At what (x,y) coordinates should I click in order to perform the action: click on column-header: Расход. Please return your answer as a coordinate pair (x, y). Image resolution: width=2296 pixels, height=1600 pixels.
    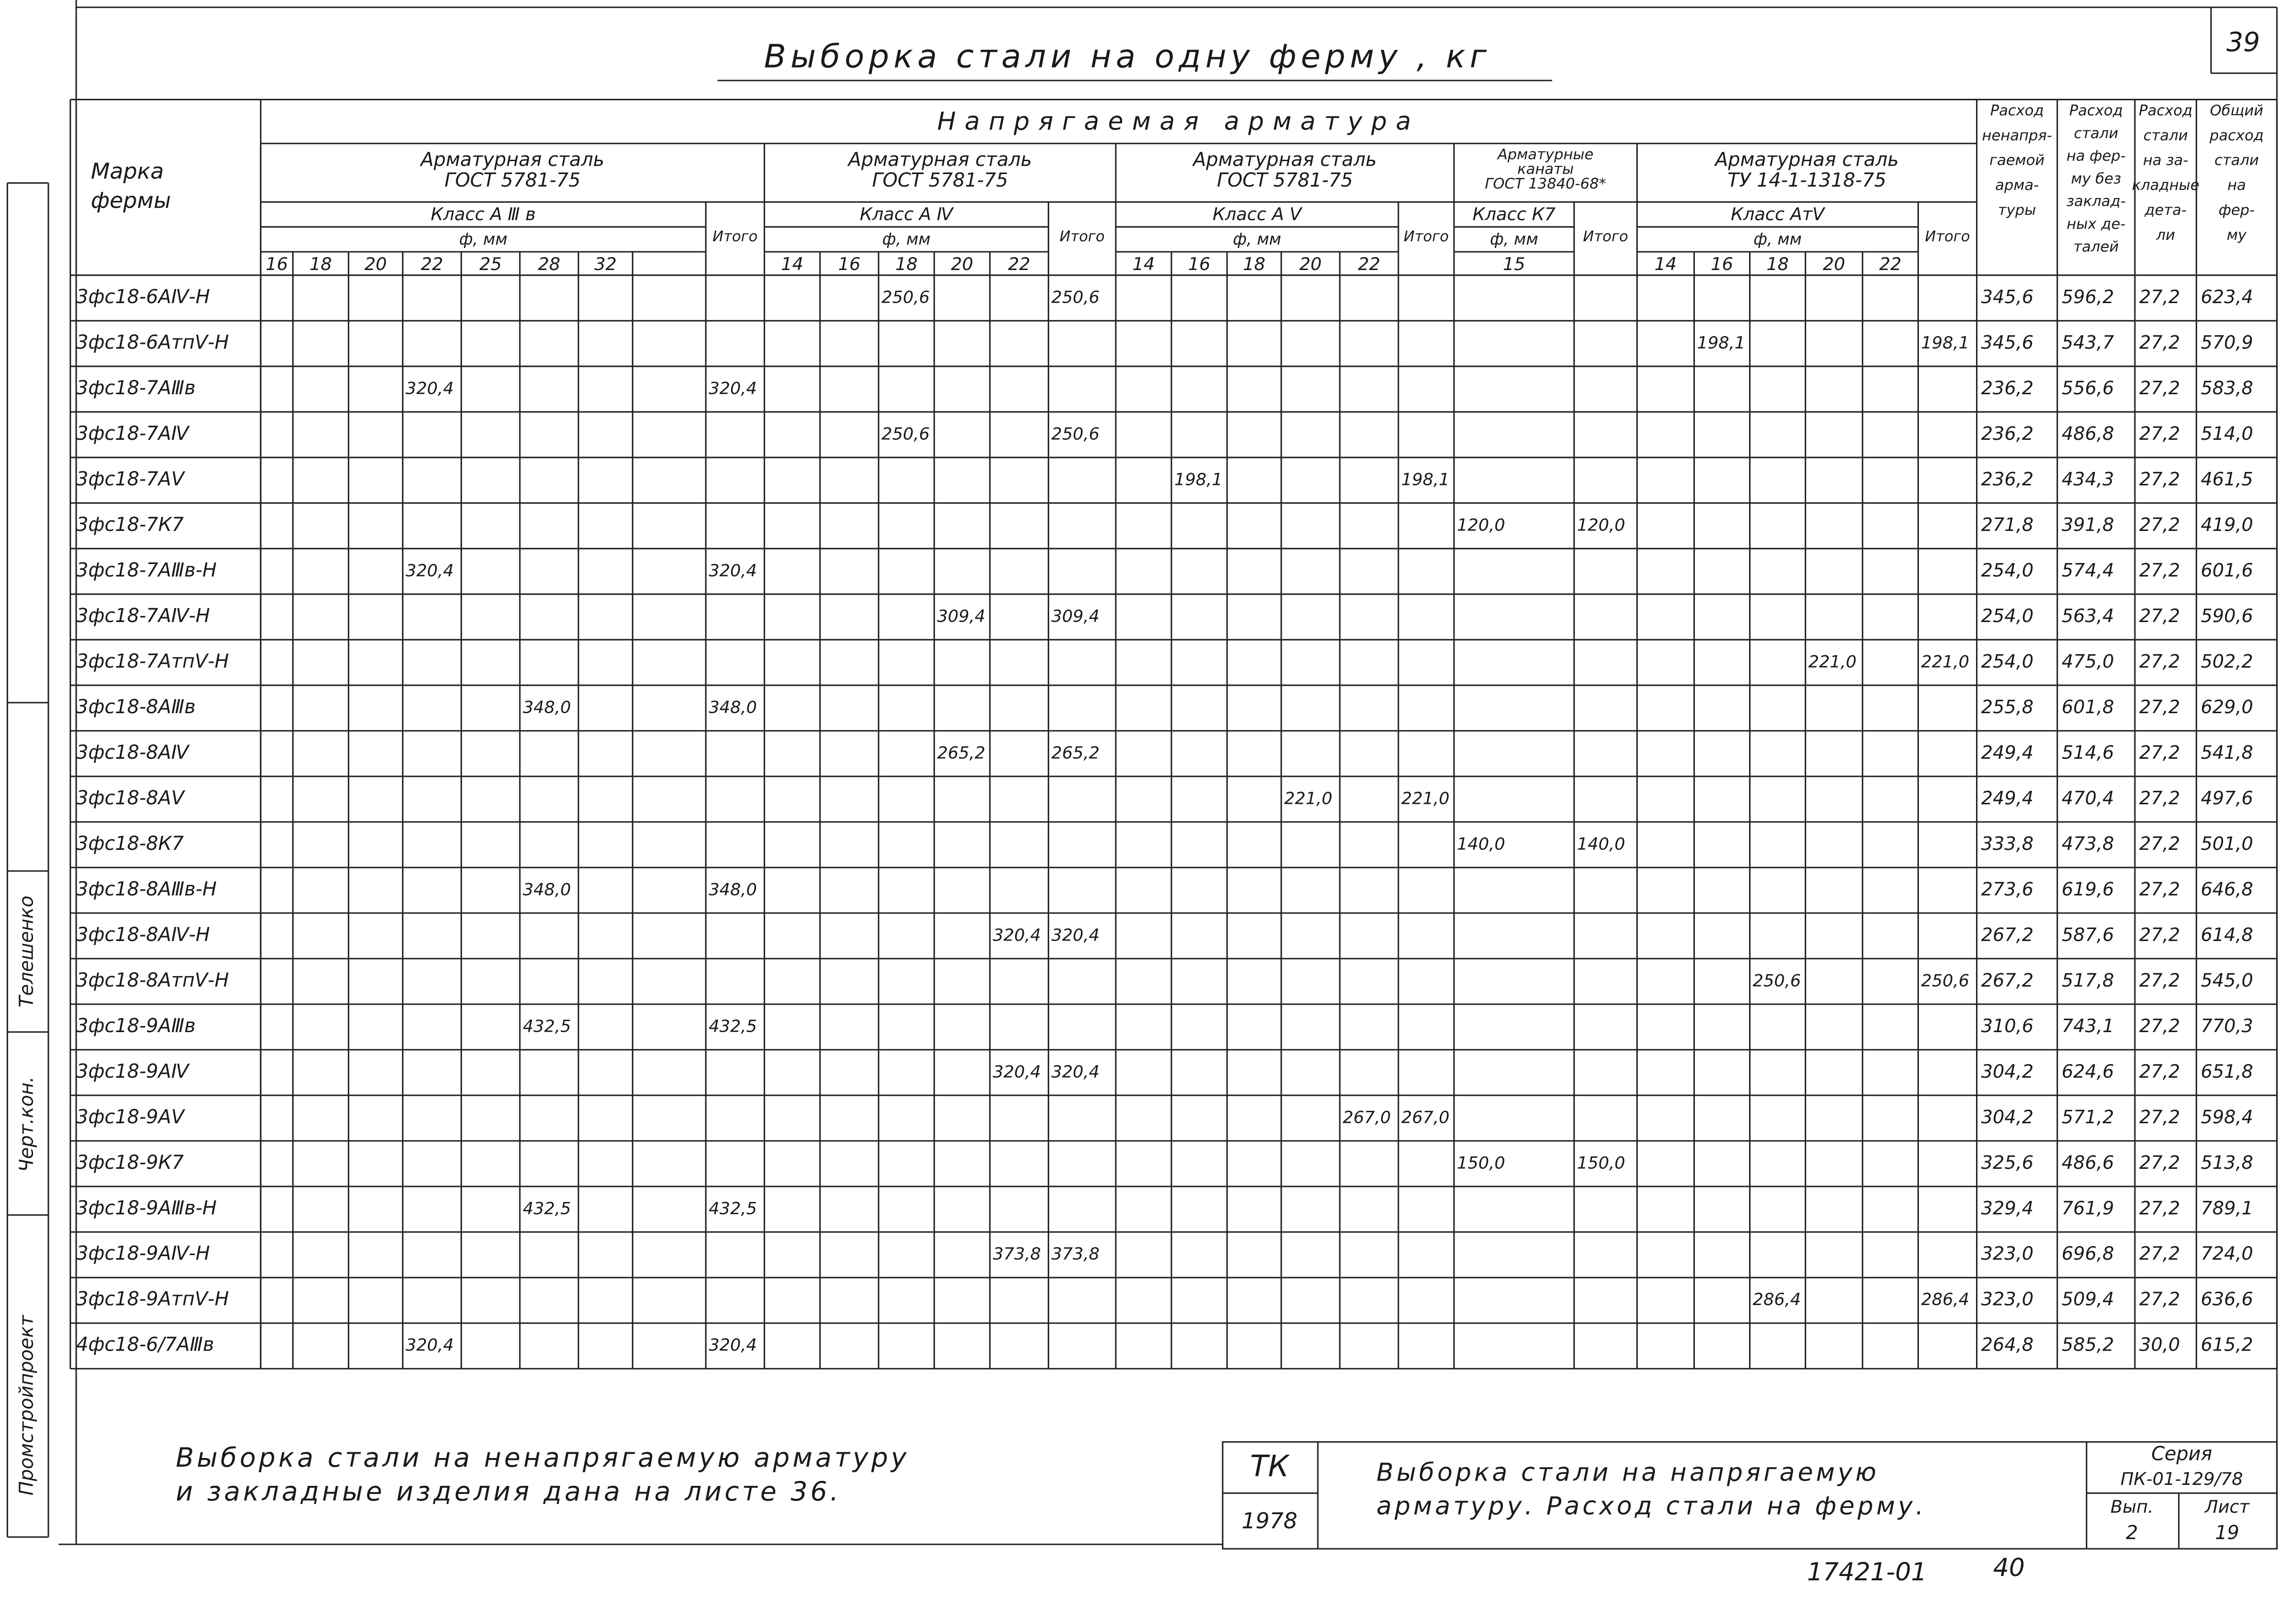
    Looking at the image, I should click on (2096, 110).